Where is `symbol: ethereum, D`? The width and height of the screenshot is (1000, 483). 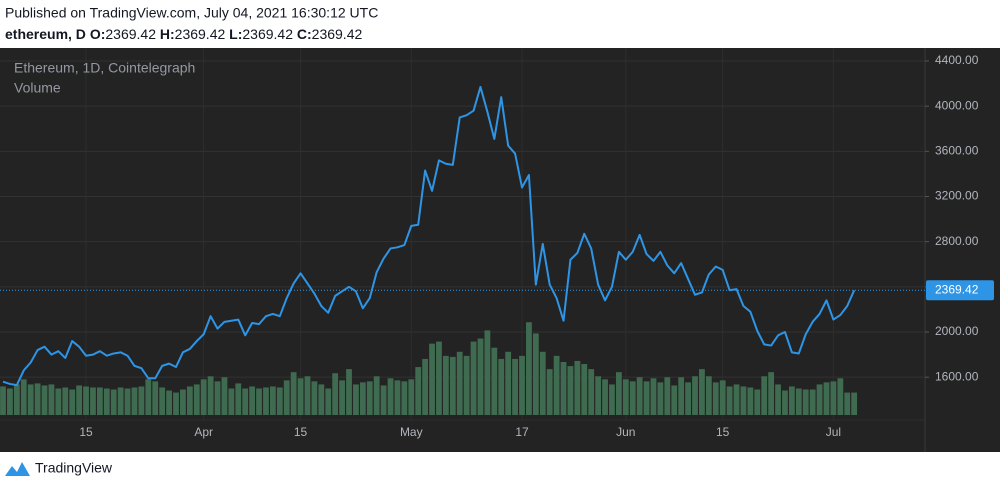
symbol: ethereum, D is located at coordinates (45, 34).